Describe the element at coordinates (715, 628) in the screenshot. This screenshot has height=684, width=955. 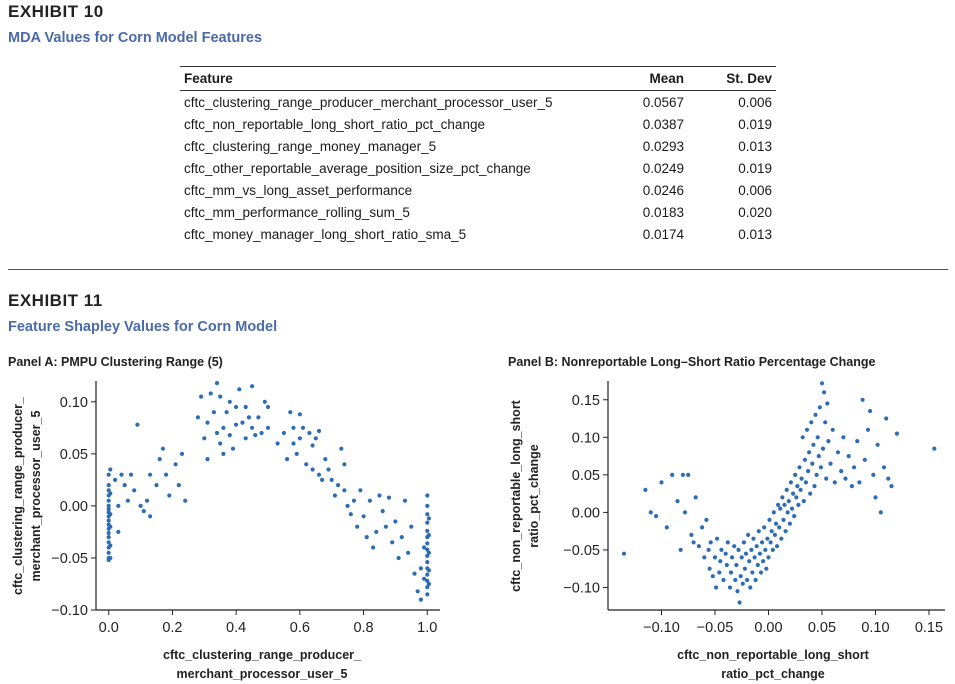
I see `x-tick-label: −0.05` at that location.